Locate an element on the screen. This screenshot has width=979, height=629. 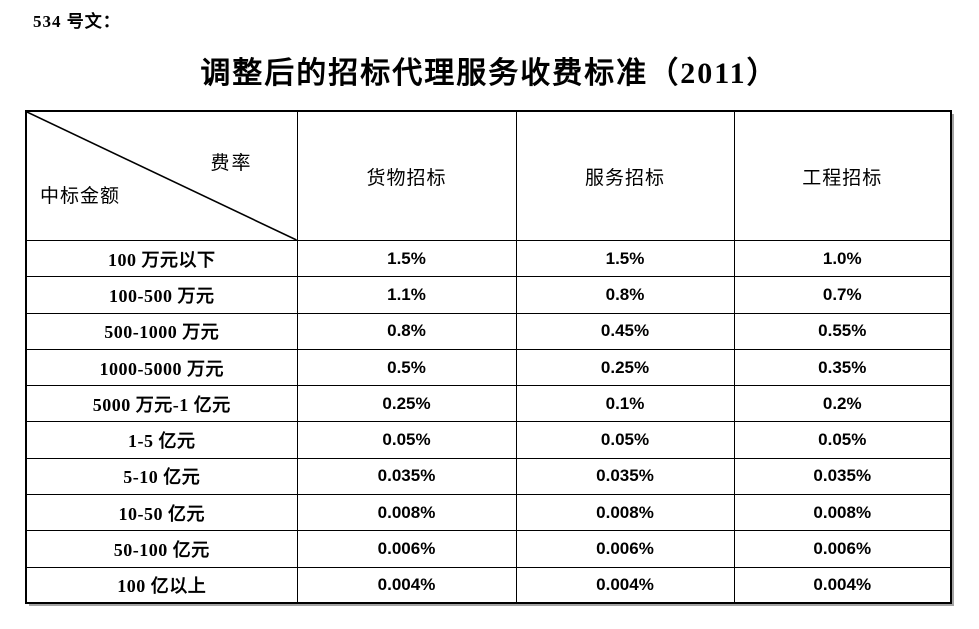
row-label: 1000-5000 万元 is located at coordinates (161, 367).